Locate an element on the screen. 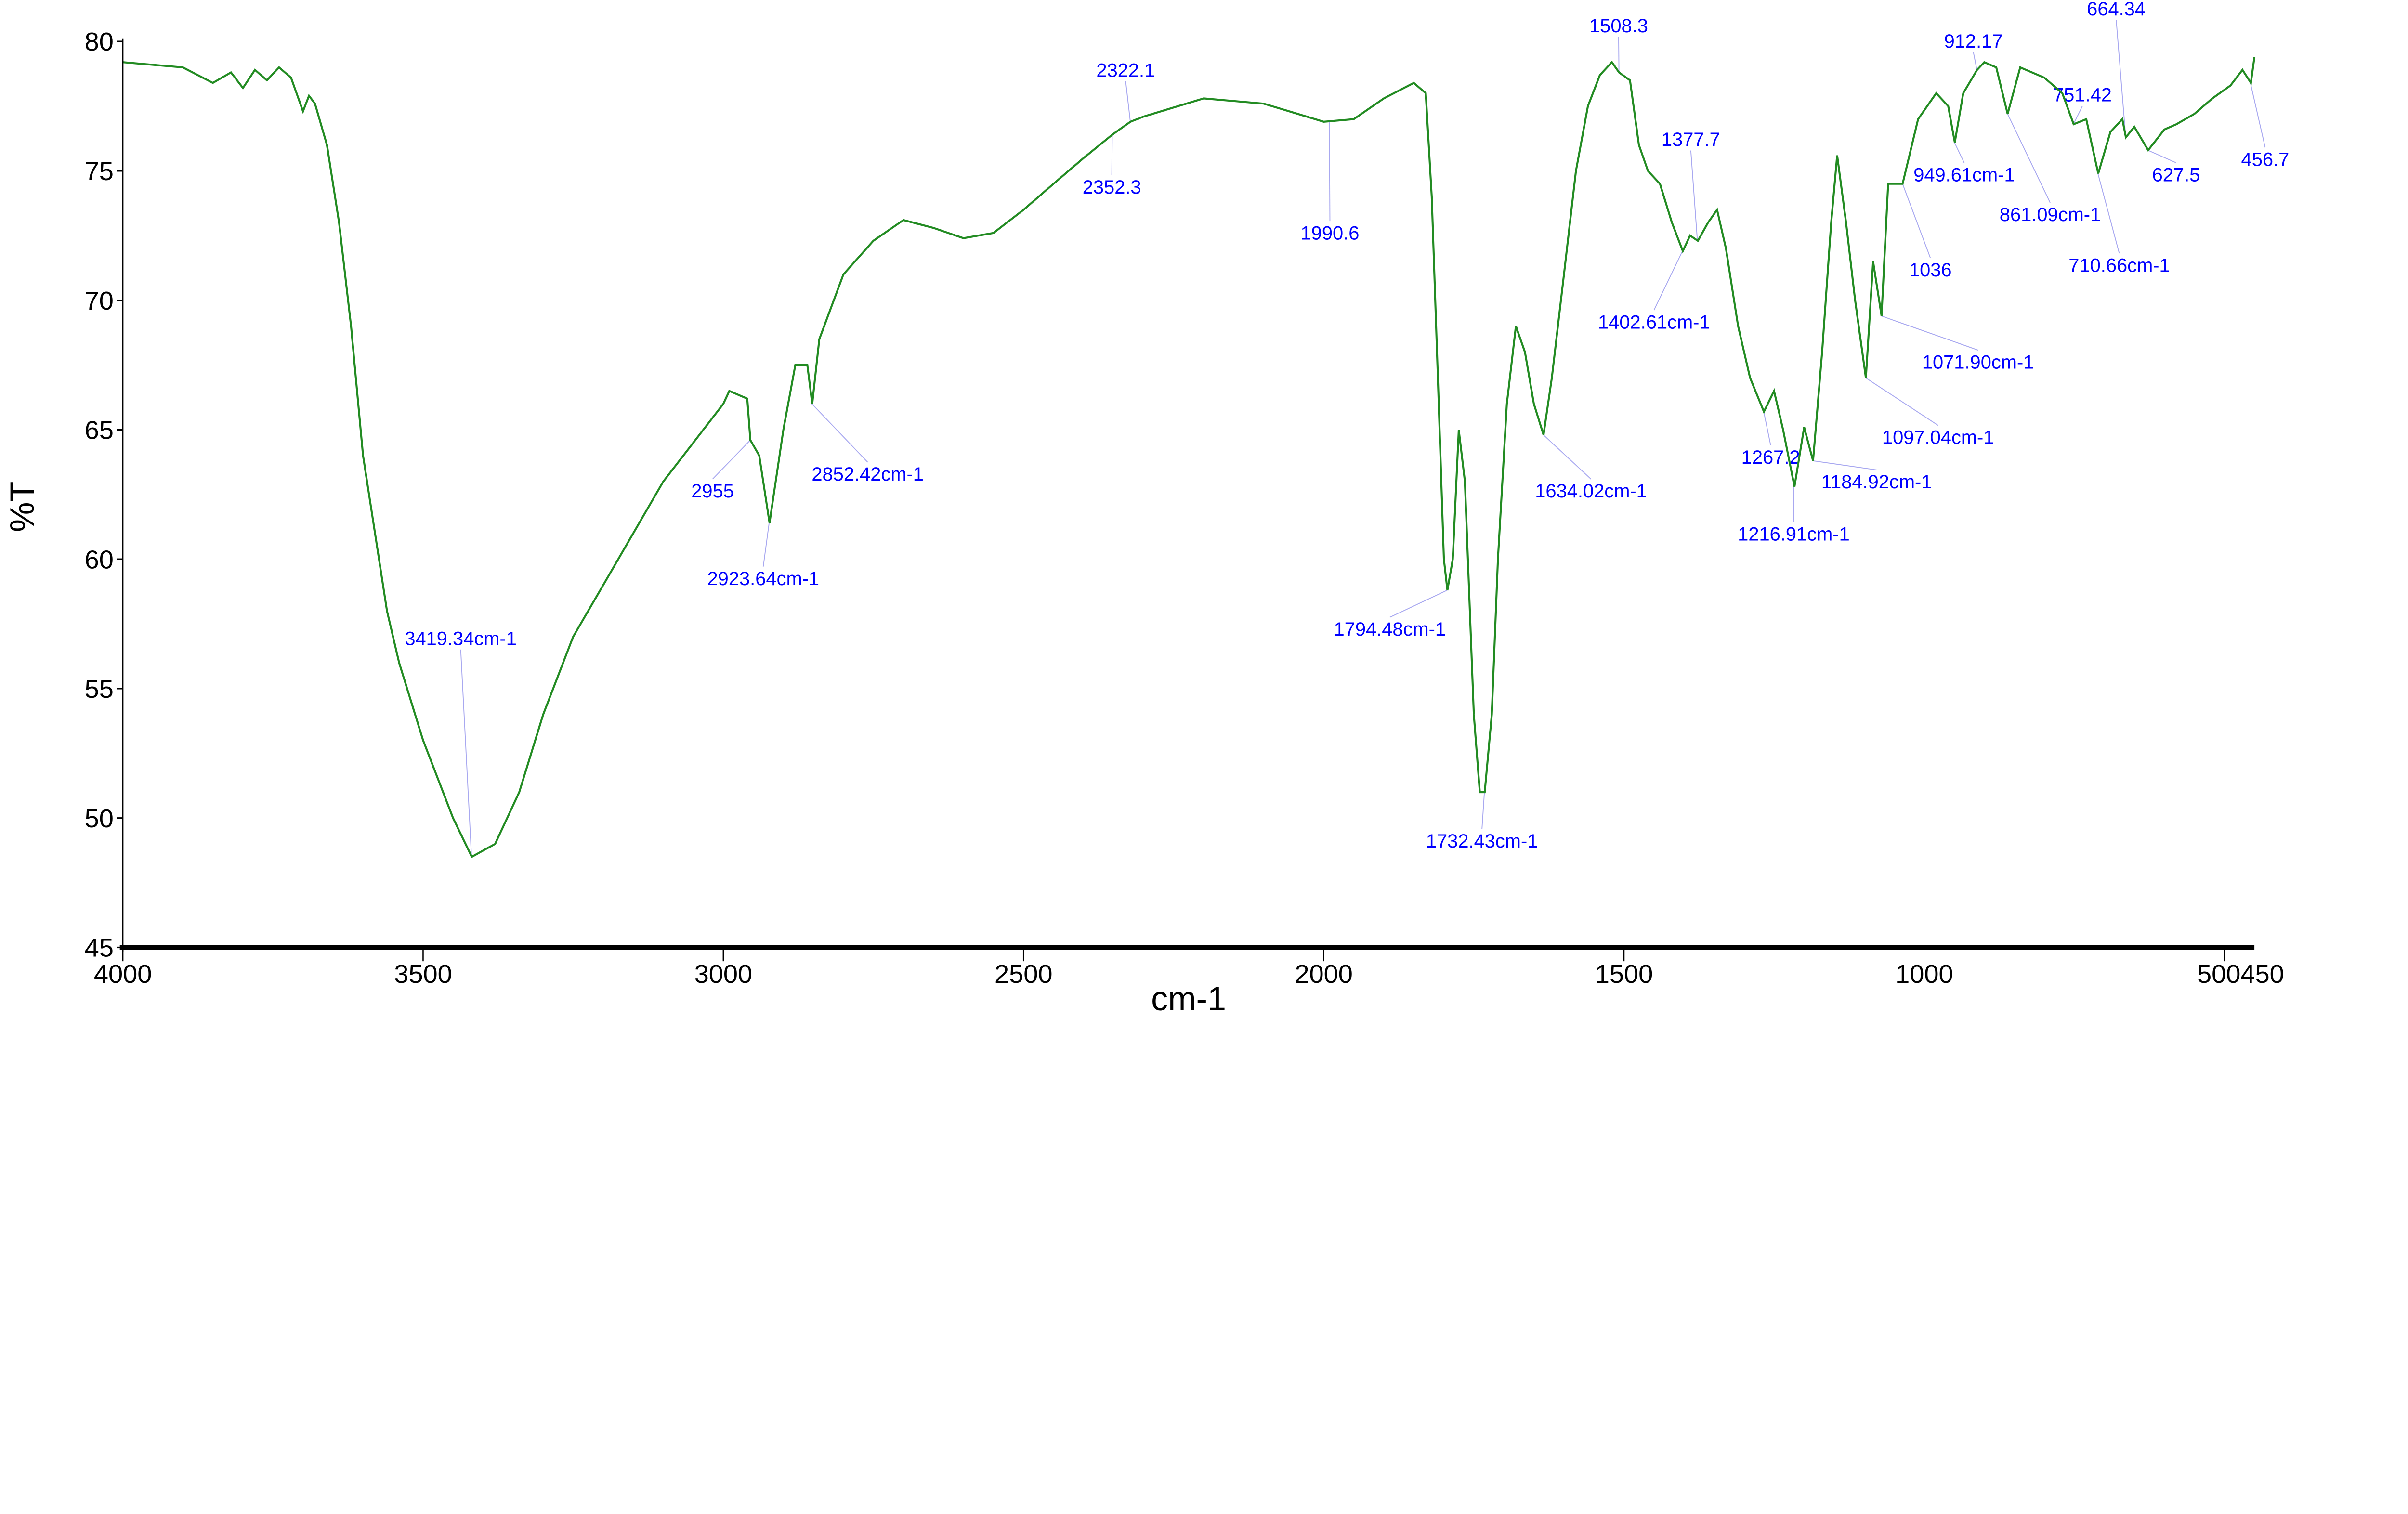 The image size is (2408, 1514). peak-label: 2852.42cm-1 is located at coordinates (867, 474).